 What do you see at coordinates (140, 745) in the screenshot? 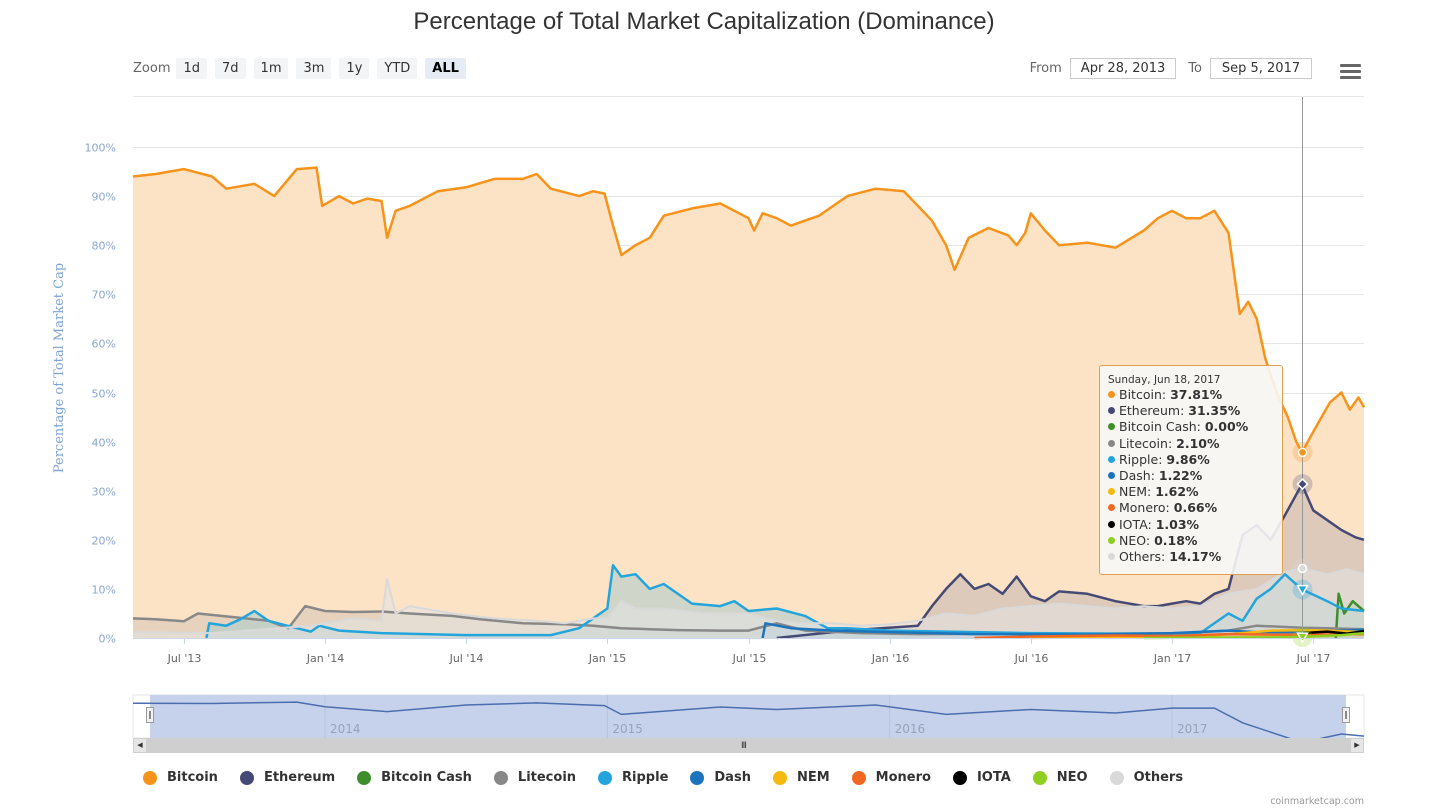
I see `scroll-left-arrow-icon: ◀` at bounding box center [140, 745].